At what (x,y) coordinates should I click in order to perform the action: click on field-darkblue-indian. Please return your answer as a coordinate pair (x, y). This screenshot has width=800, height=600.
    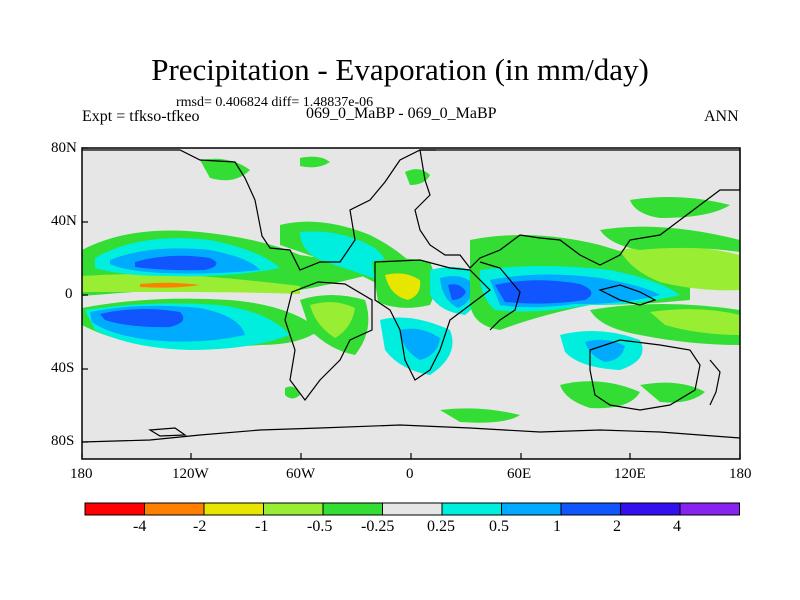
    Looking at the image, I should click on (543, 292).